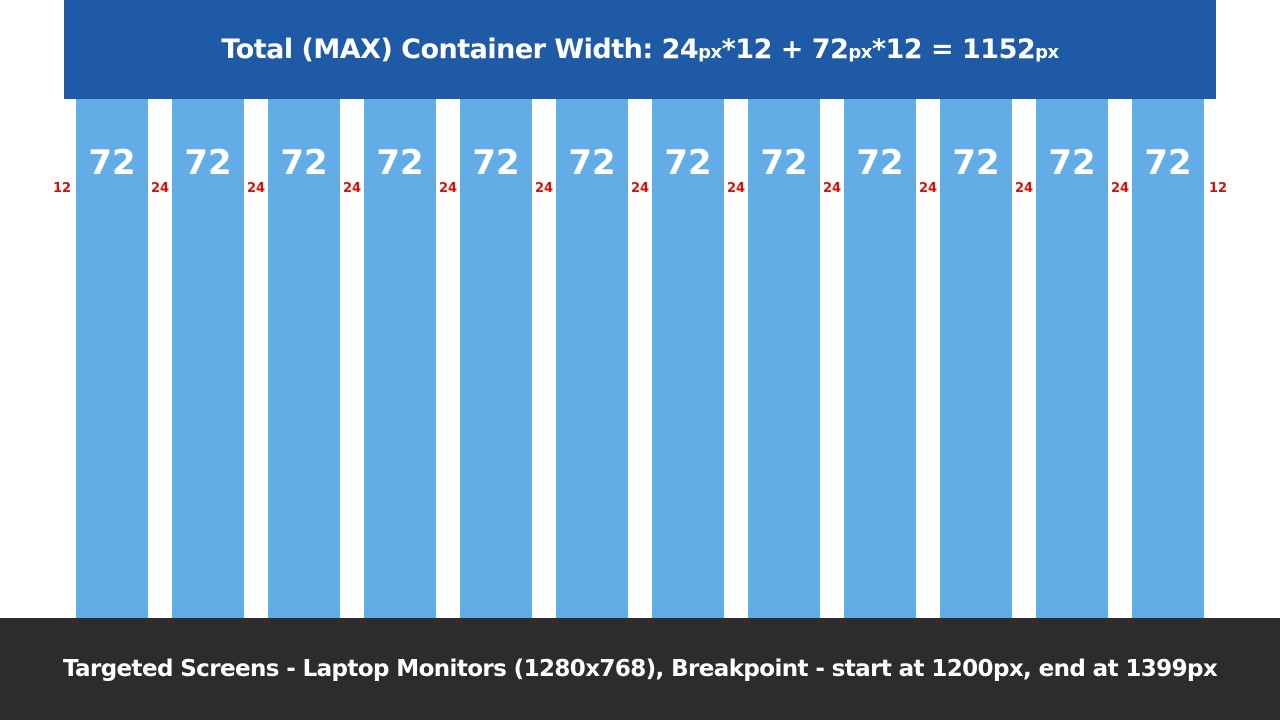 This screenshot has width=1280, height=720. I want to click on header-text-1: Total (MAX) Container Width: 24, so click(460, 49).